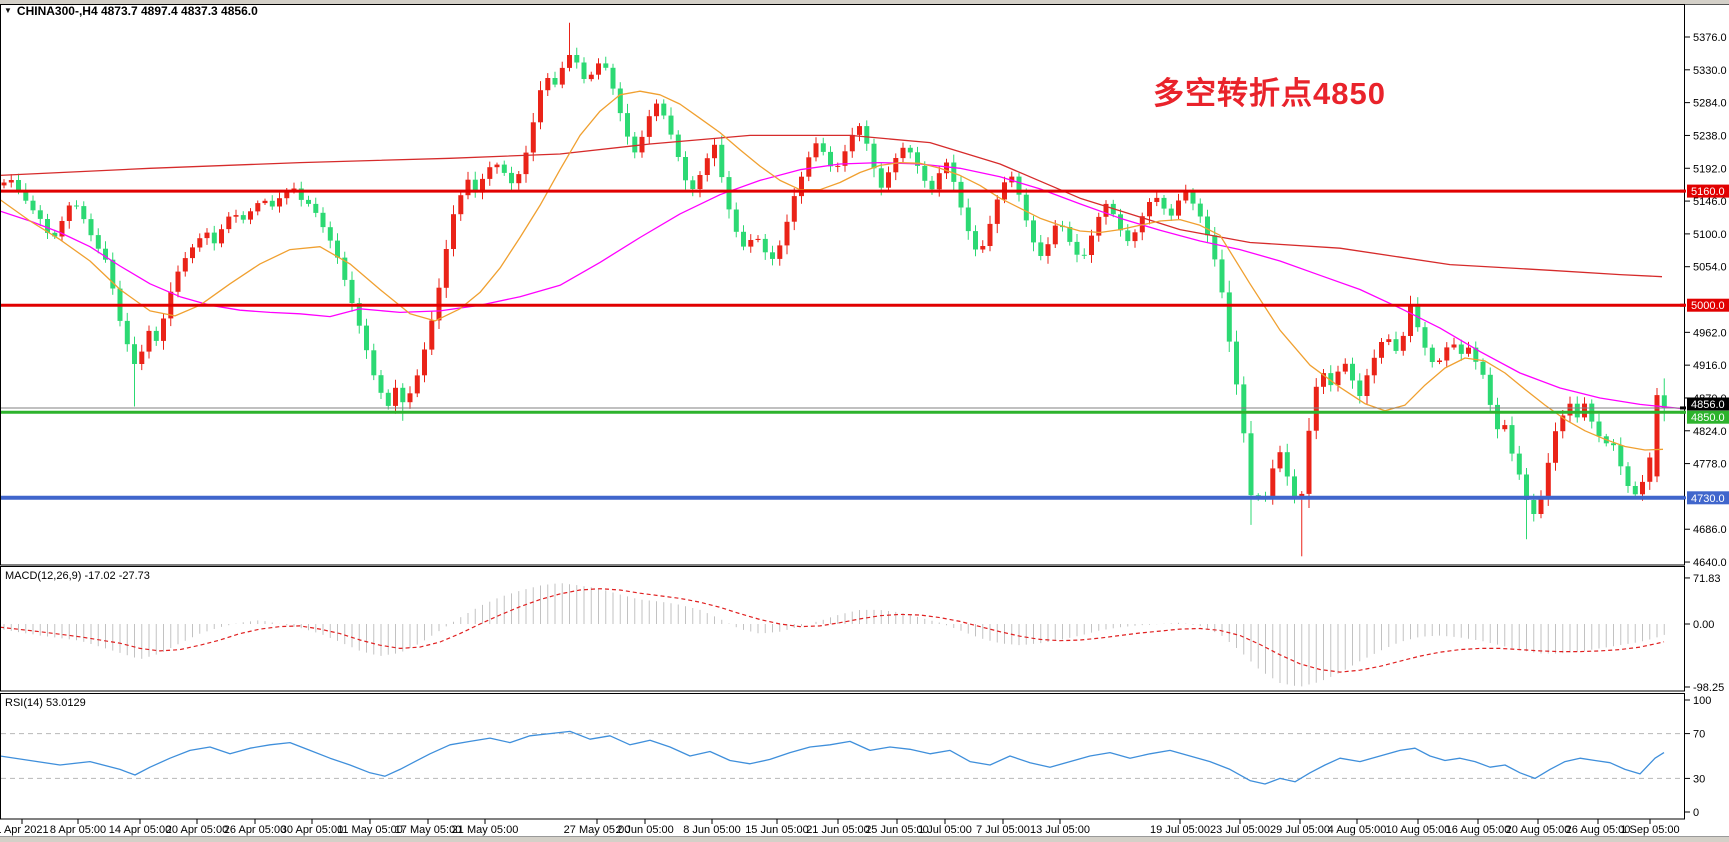 This screenshot has width=1729, height=842. I want to click on time-tick-label: 1 Jul 05:00, so click(945, 830).